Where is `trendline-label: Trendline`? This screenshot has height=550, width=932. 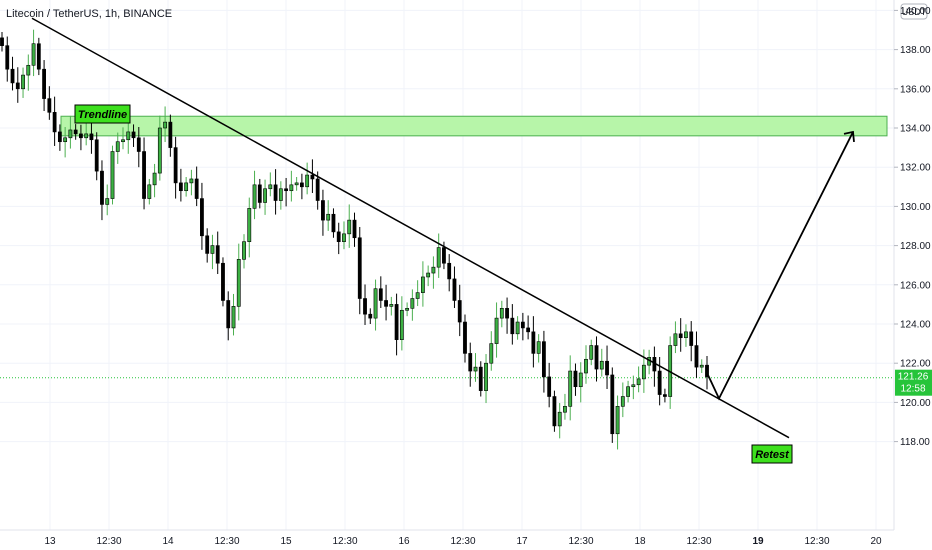
trendline-label: Trendline is located at coordinates (102, 114).